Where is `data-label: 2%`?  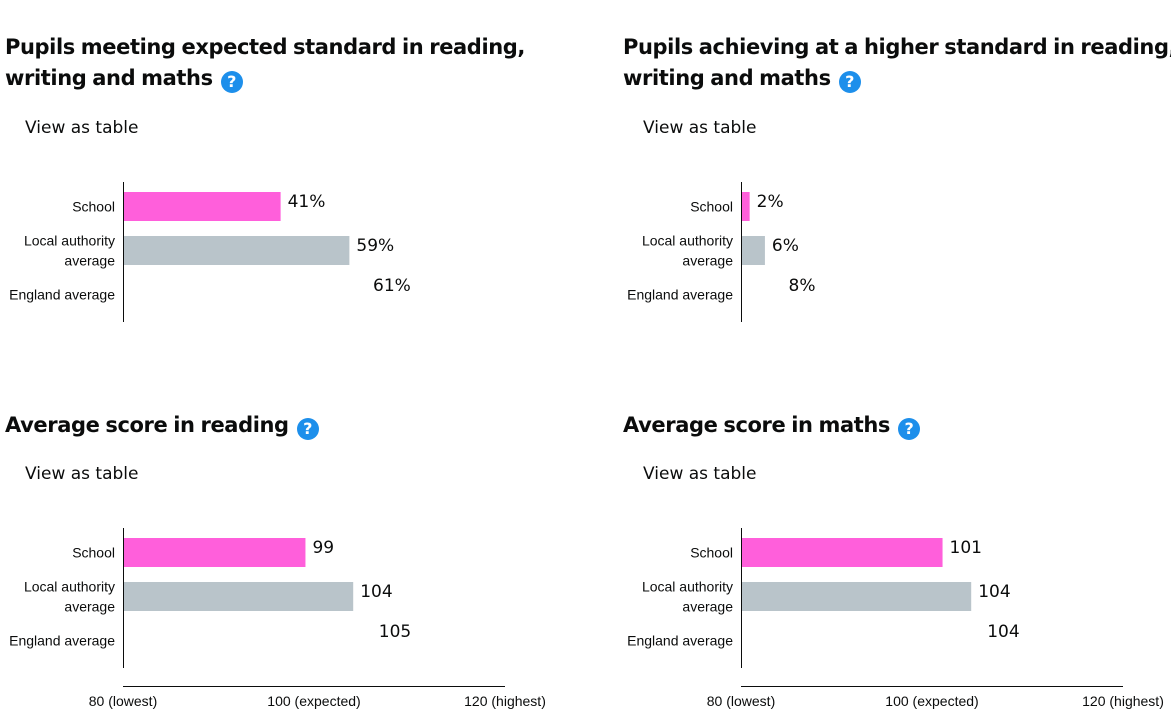 data-label: 2% is located at coordinates (770, 202).